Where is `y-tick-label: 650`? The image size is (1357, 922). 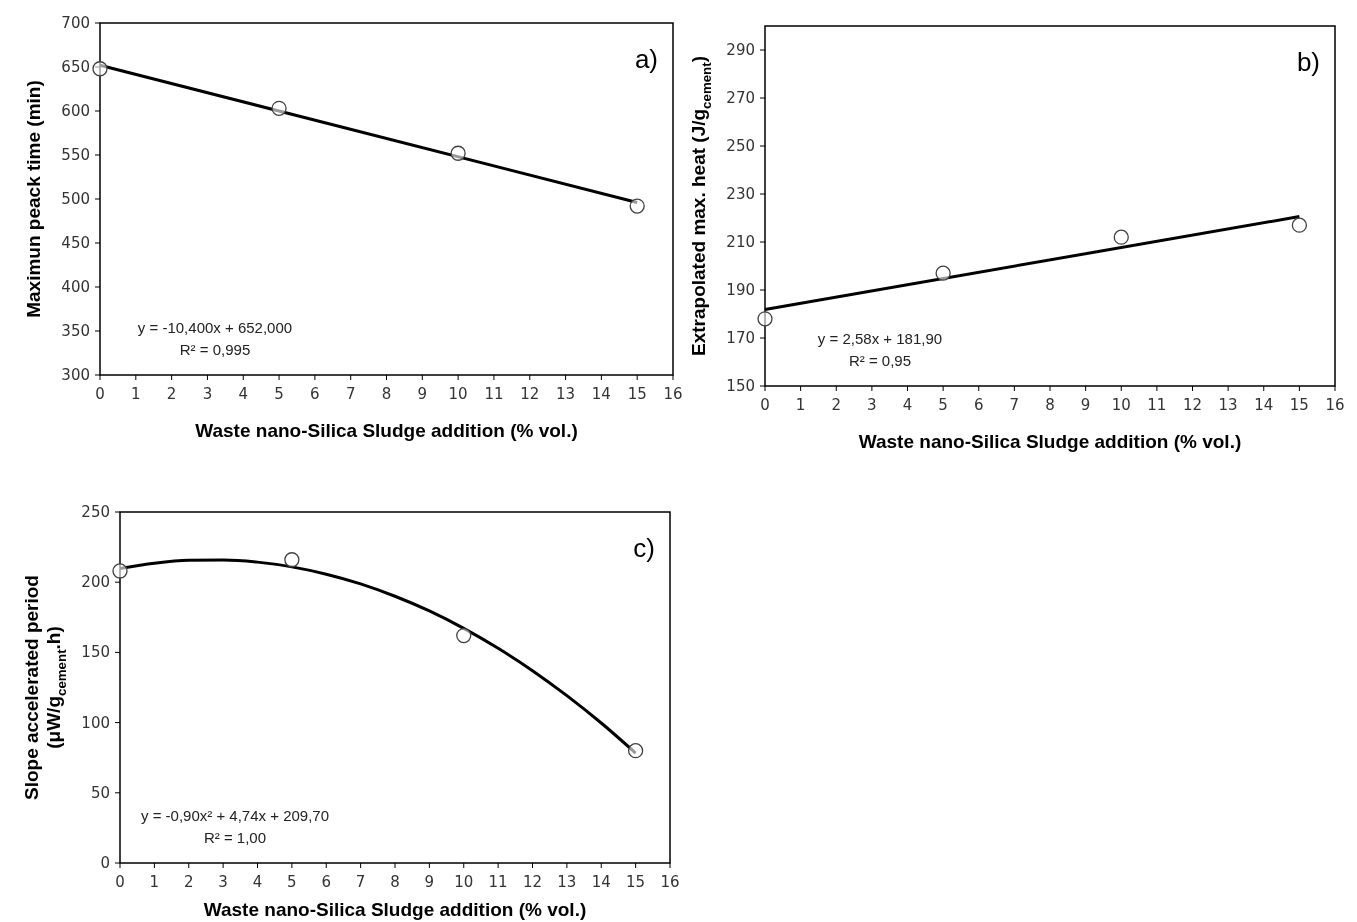 y-tick-label: 650 is located at coordinates (75, 67).